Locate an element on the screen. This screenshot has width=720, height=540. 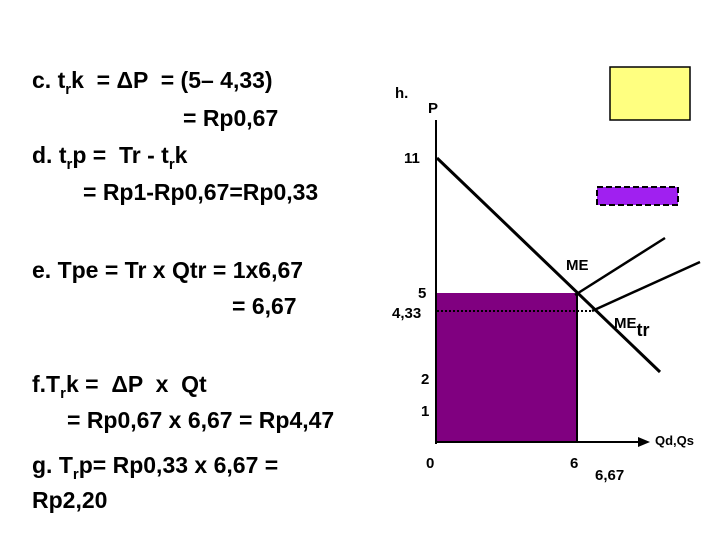
label: ME is located at coordinates (577, 265).